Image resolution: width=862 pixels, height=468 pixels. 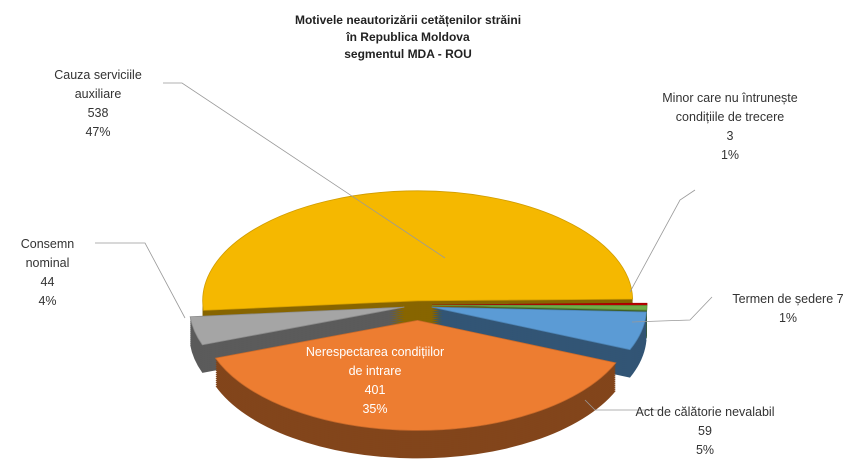 I want to click on label-value: 59, so click(x=705, y=431).